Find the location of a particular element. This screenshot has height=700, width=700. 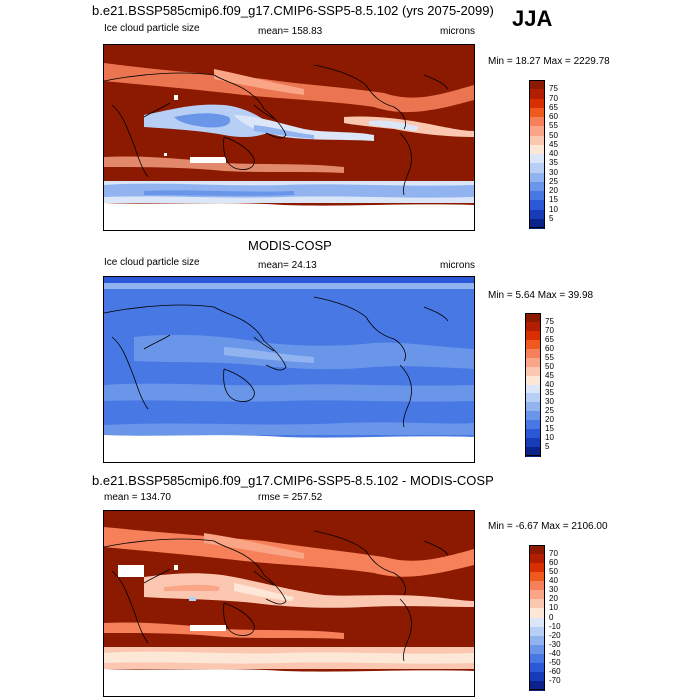

panel-obs-colorbar-cells: 75 70 65 60 55 50 45 40 35 30 25 20 15 10 5 is located at coordinates (555, 385).